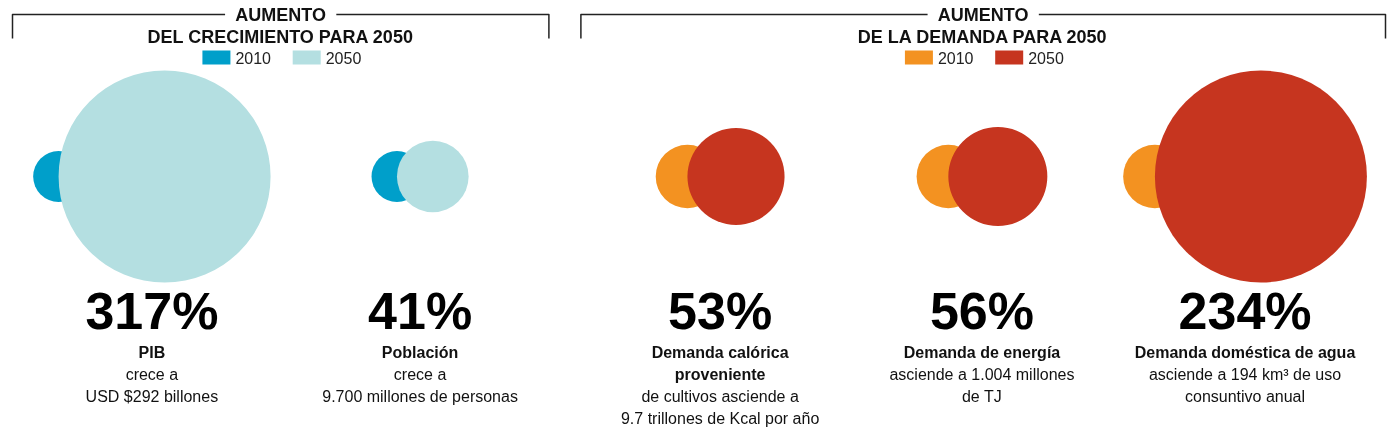 This screenshot has width=1387, height=435. I want to click on text: de cultivos asciende a 9.7 trillones de Kcal por año, so click(720, 407).